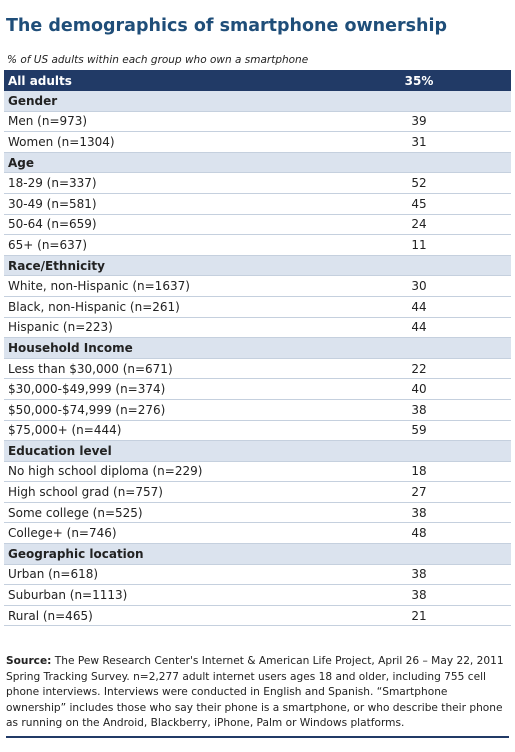 The height and width of the screenshot is (752, 515). I want to click on section-header: Age, so click(257, 163).